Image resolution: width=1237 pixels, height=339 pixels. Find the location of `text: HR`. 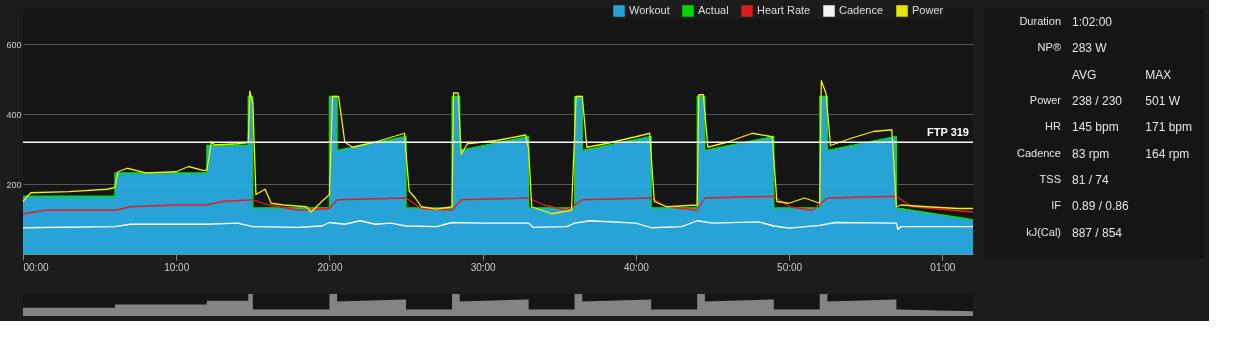

text: HR is located at coordinates (1053, 126).